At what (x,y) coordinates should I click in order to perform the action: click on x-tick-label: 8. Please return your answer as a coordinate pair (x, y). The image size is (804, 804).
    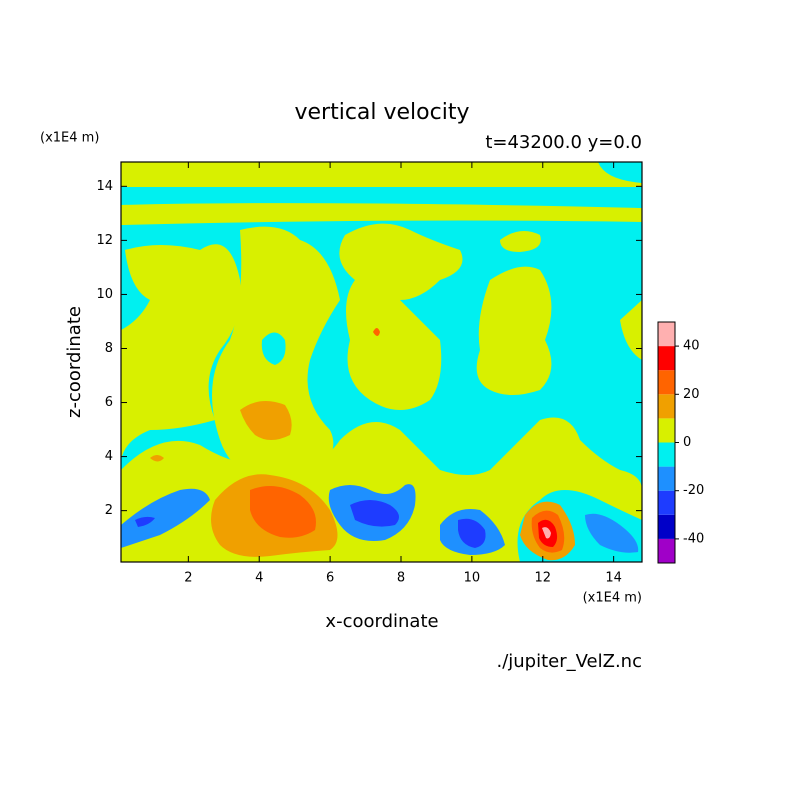
    Looking at the image, I should click on (401, 578).